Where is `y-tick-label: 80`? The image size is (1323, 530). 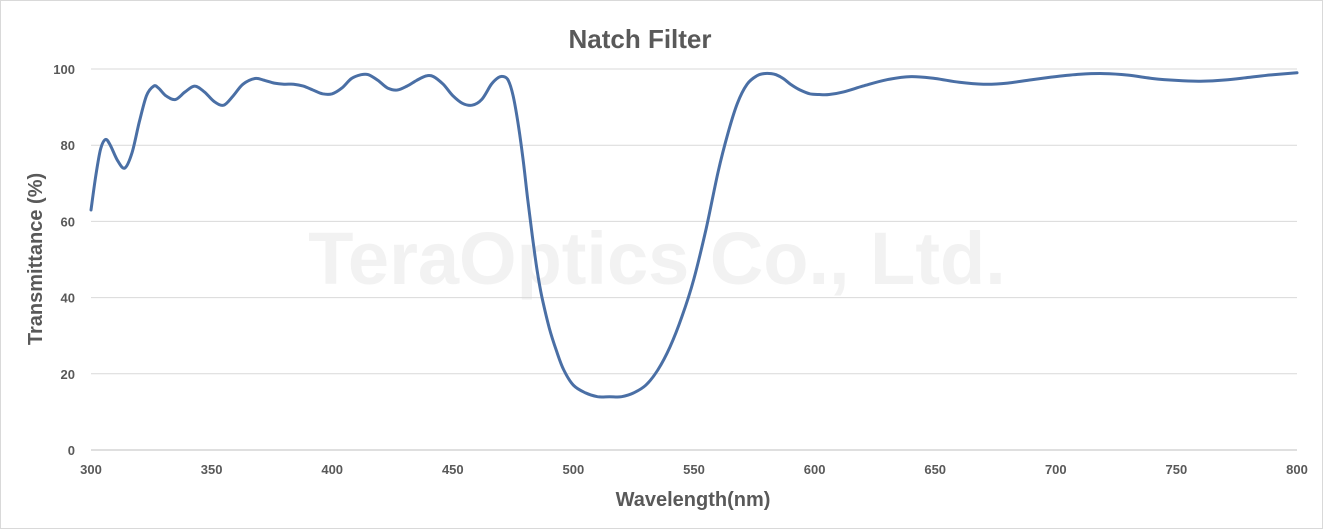
y-tick-label: 80 is located at coordinates (68, 145).